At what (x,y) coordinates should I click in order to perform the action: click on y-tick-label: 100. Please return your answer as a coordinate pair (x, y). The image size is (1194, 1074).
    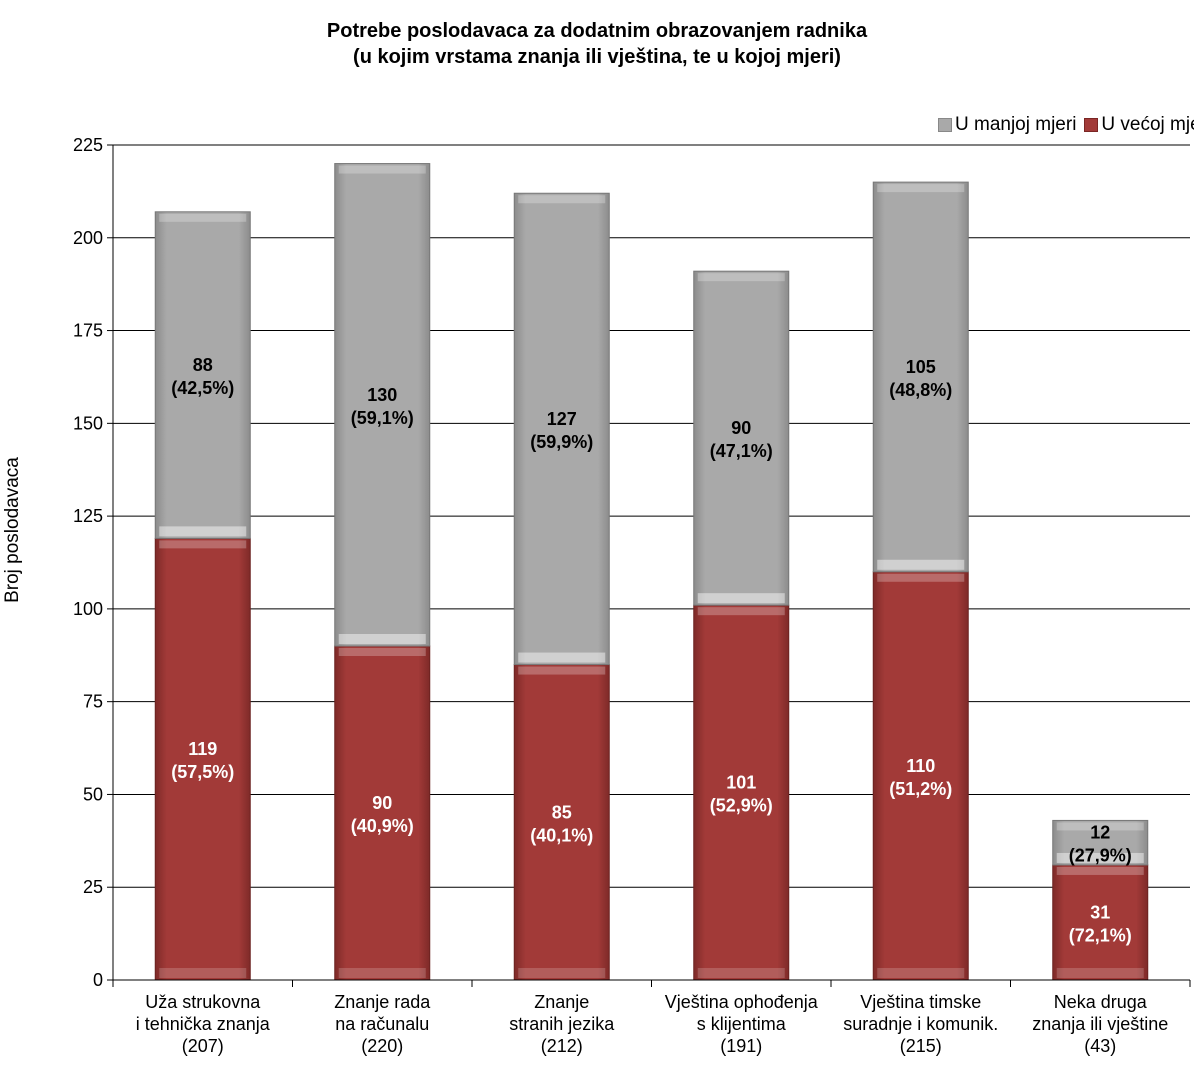
    Looking at the image, I should click on (88, 609).